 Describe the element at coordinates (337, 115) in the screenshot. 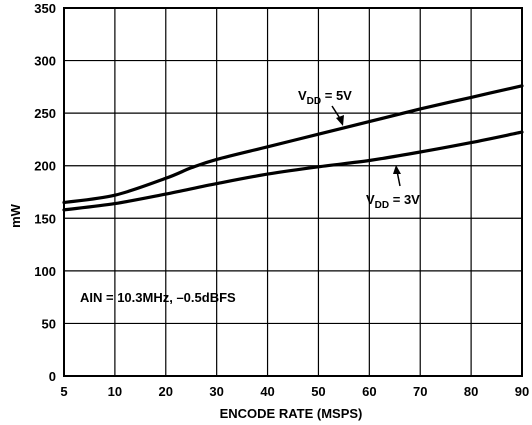

I see `vdd5-arrow` at that location.